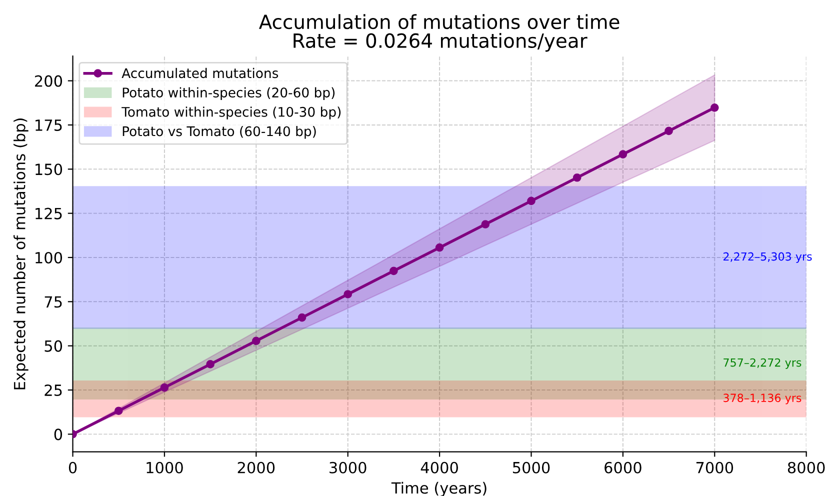 The width and height of the screenshot is (827, 496). I want to click on y-axis-title: Expected number of mutations (bp), so click(21, 254).